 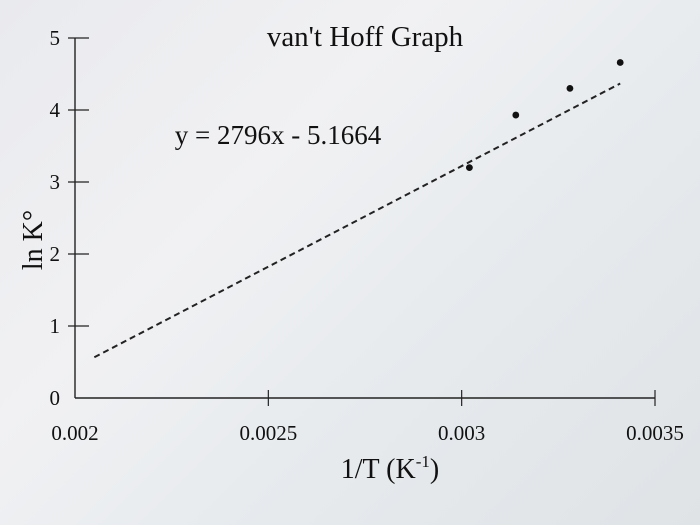 What do you see at coordinates (461, 433) in the screenshot?
I see `x-tick-label: 0.003` at bounding box center [461, 433].